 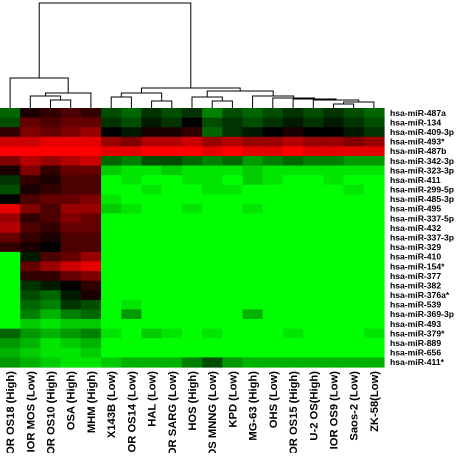 I want to click on row-label: hsa-miR-409-3p, so click(x=422, y=132).